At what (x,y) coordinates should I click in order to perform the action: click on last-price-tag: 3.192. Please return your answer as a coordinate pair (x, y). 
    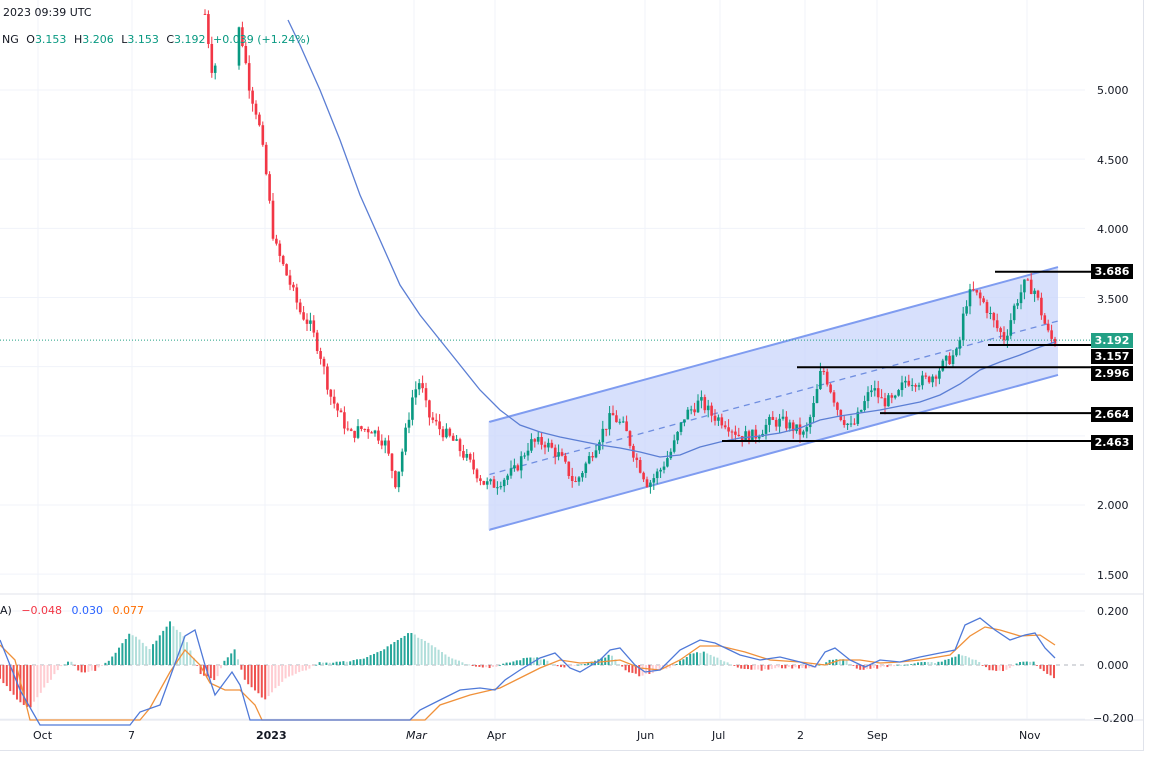
    Looking at the image, I should click on (1112, 340).